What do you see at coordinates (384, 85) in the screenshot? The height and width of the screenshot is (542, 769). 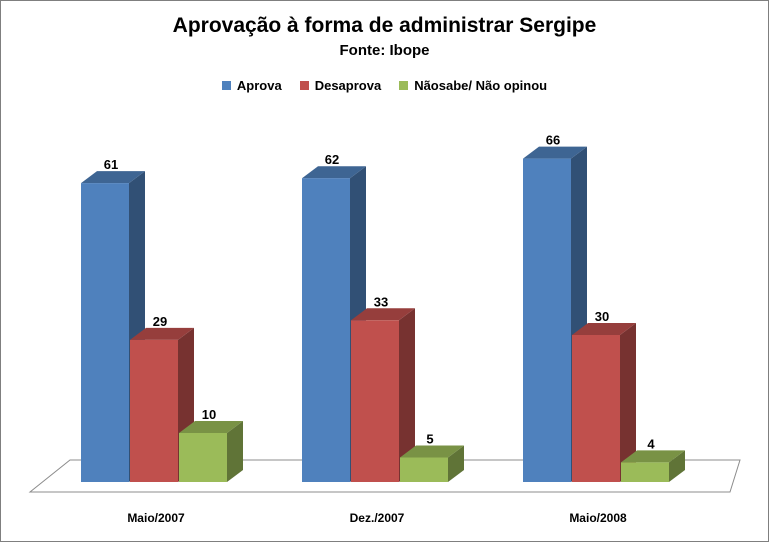 I see `chart-legend: Aprova Desaprova Nãosabe/ Não opinou` at bounding box center [384, 85].